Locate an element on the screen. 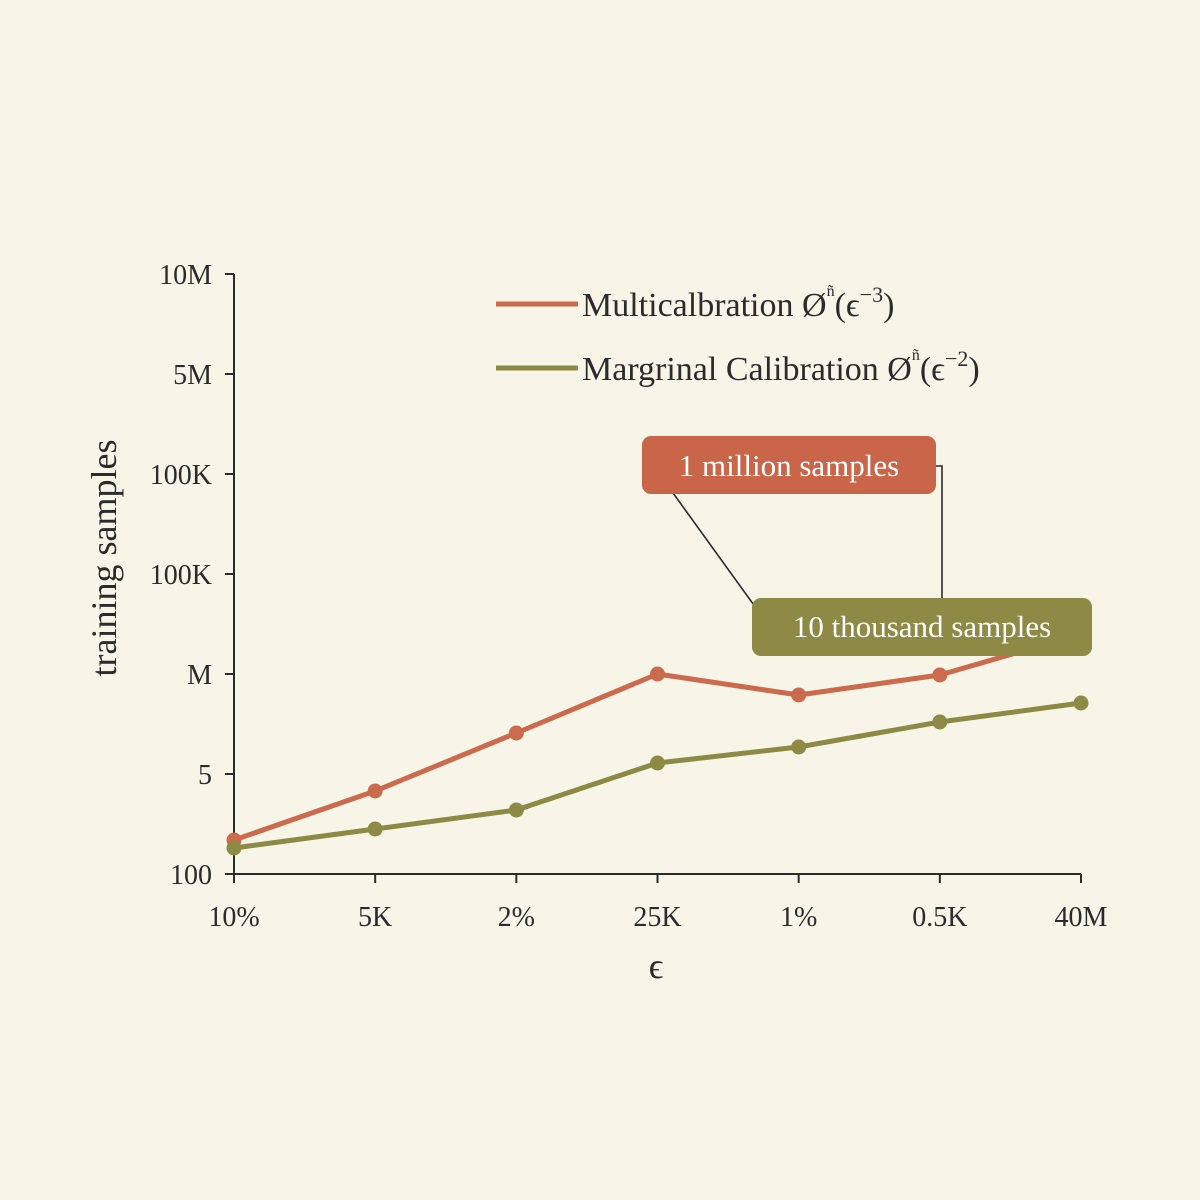  callout-thousand-box is located at coordinates (922, 627).